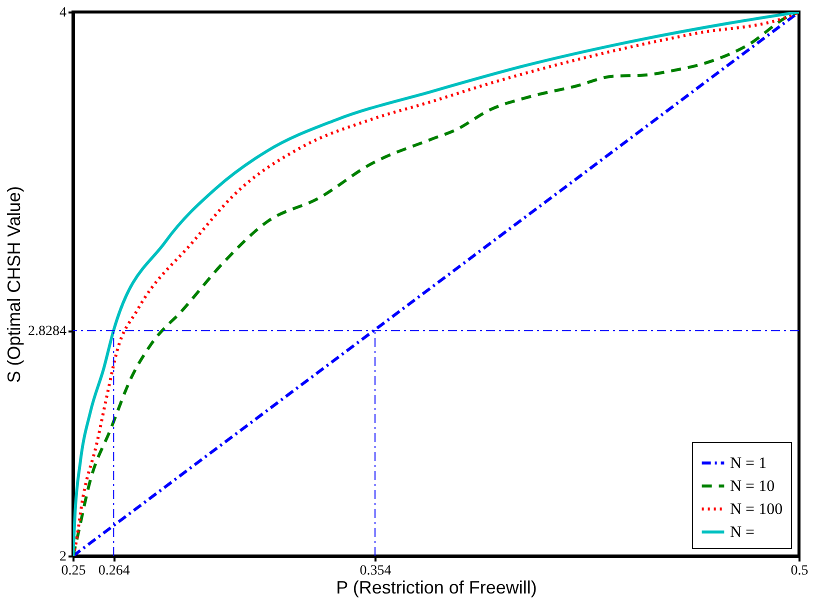 Image resolution: width=813 pixels, height=602 pixels. Describe the element at coordinates (63, 13) in the screenshot. I see `y-tick-label: 4` at that location.